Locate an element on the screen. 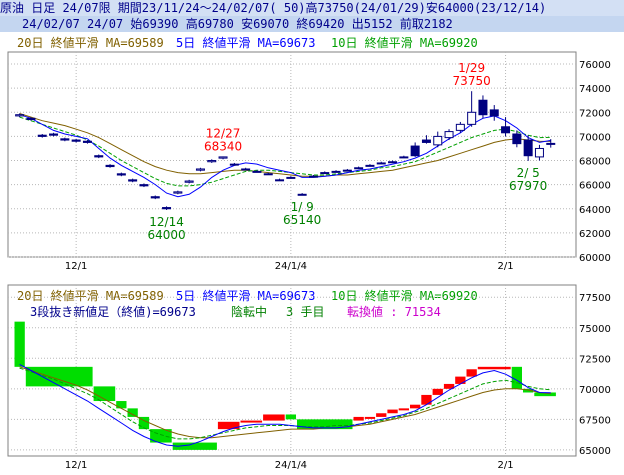 Image resolution: width=624 pixels, height=475 pixels. legend-ma20-lower: 20日 終値平滑 MA=69589 is located at coordinates (90, 295).